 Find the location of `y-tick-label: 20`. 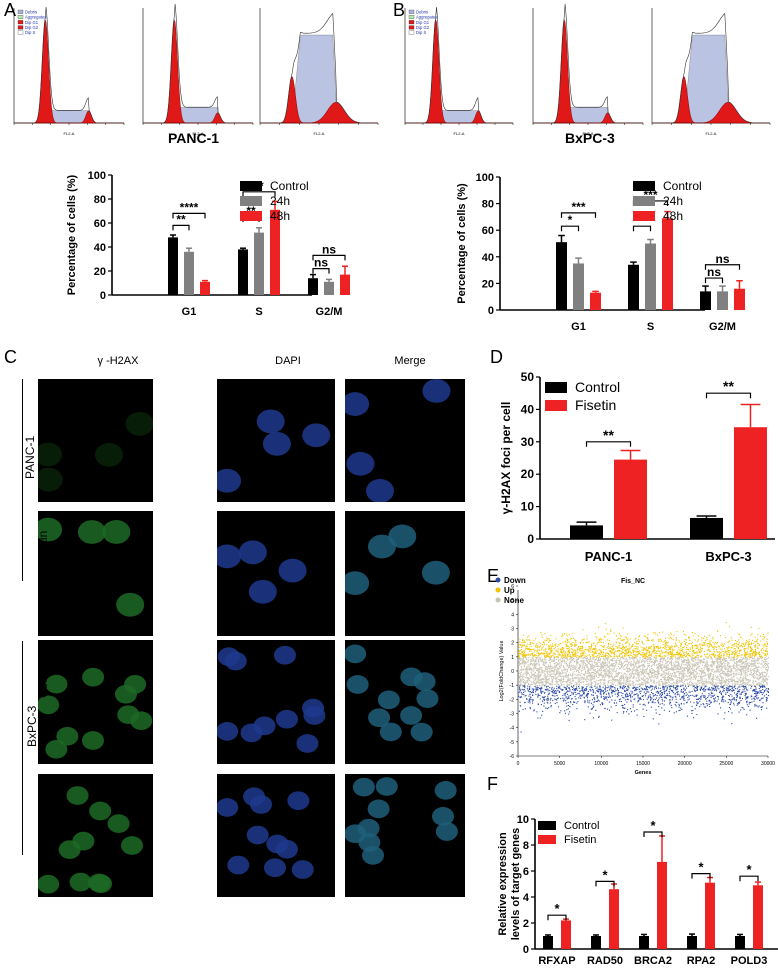

y-tick-label: 20 is located at coordinates (100, 272).